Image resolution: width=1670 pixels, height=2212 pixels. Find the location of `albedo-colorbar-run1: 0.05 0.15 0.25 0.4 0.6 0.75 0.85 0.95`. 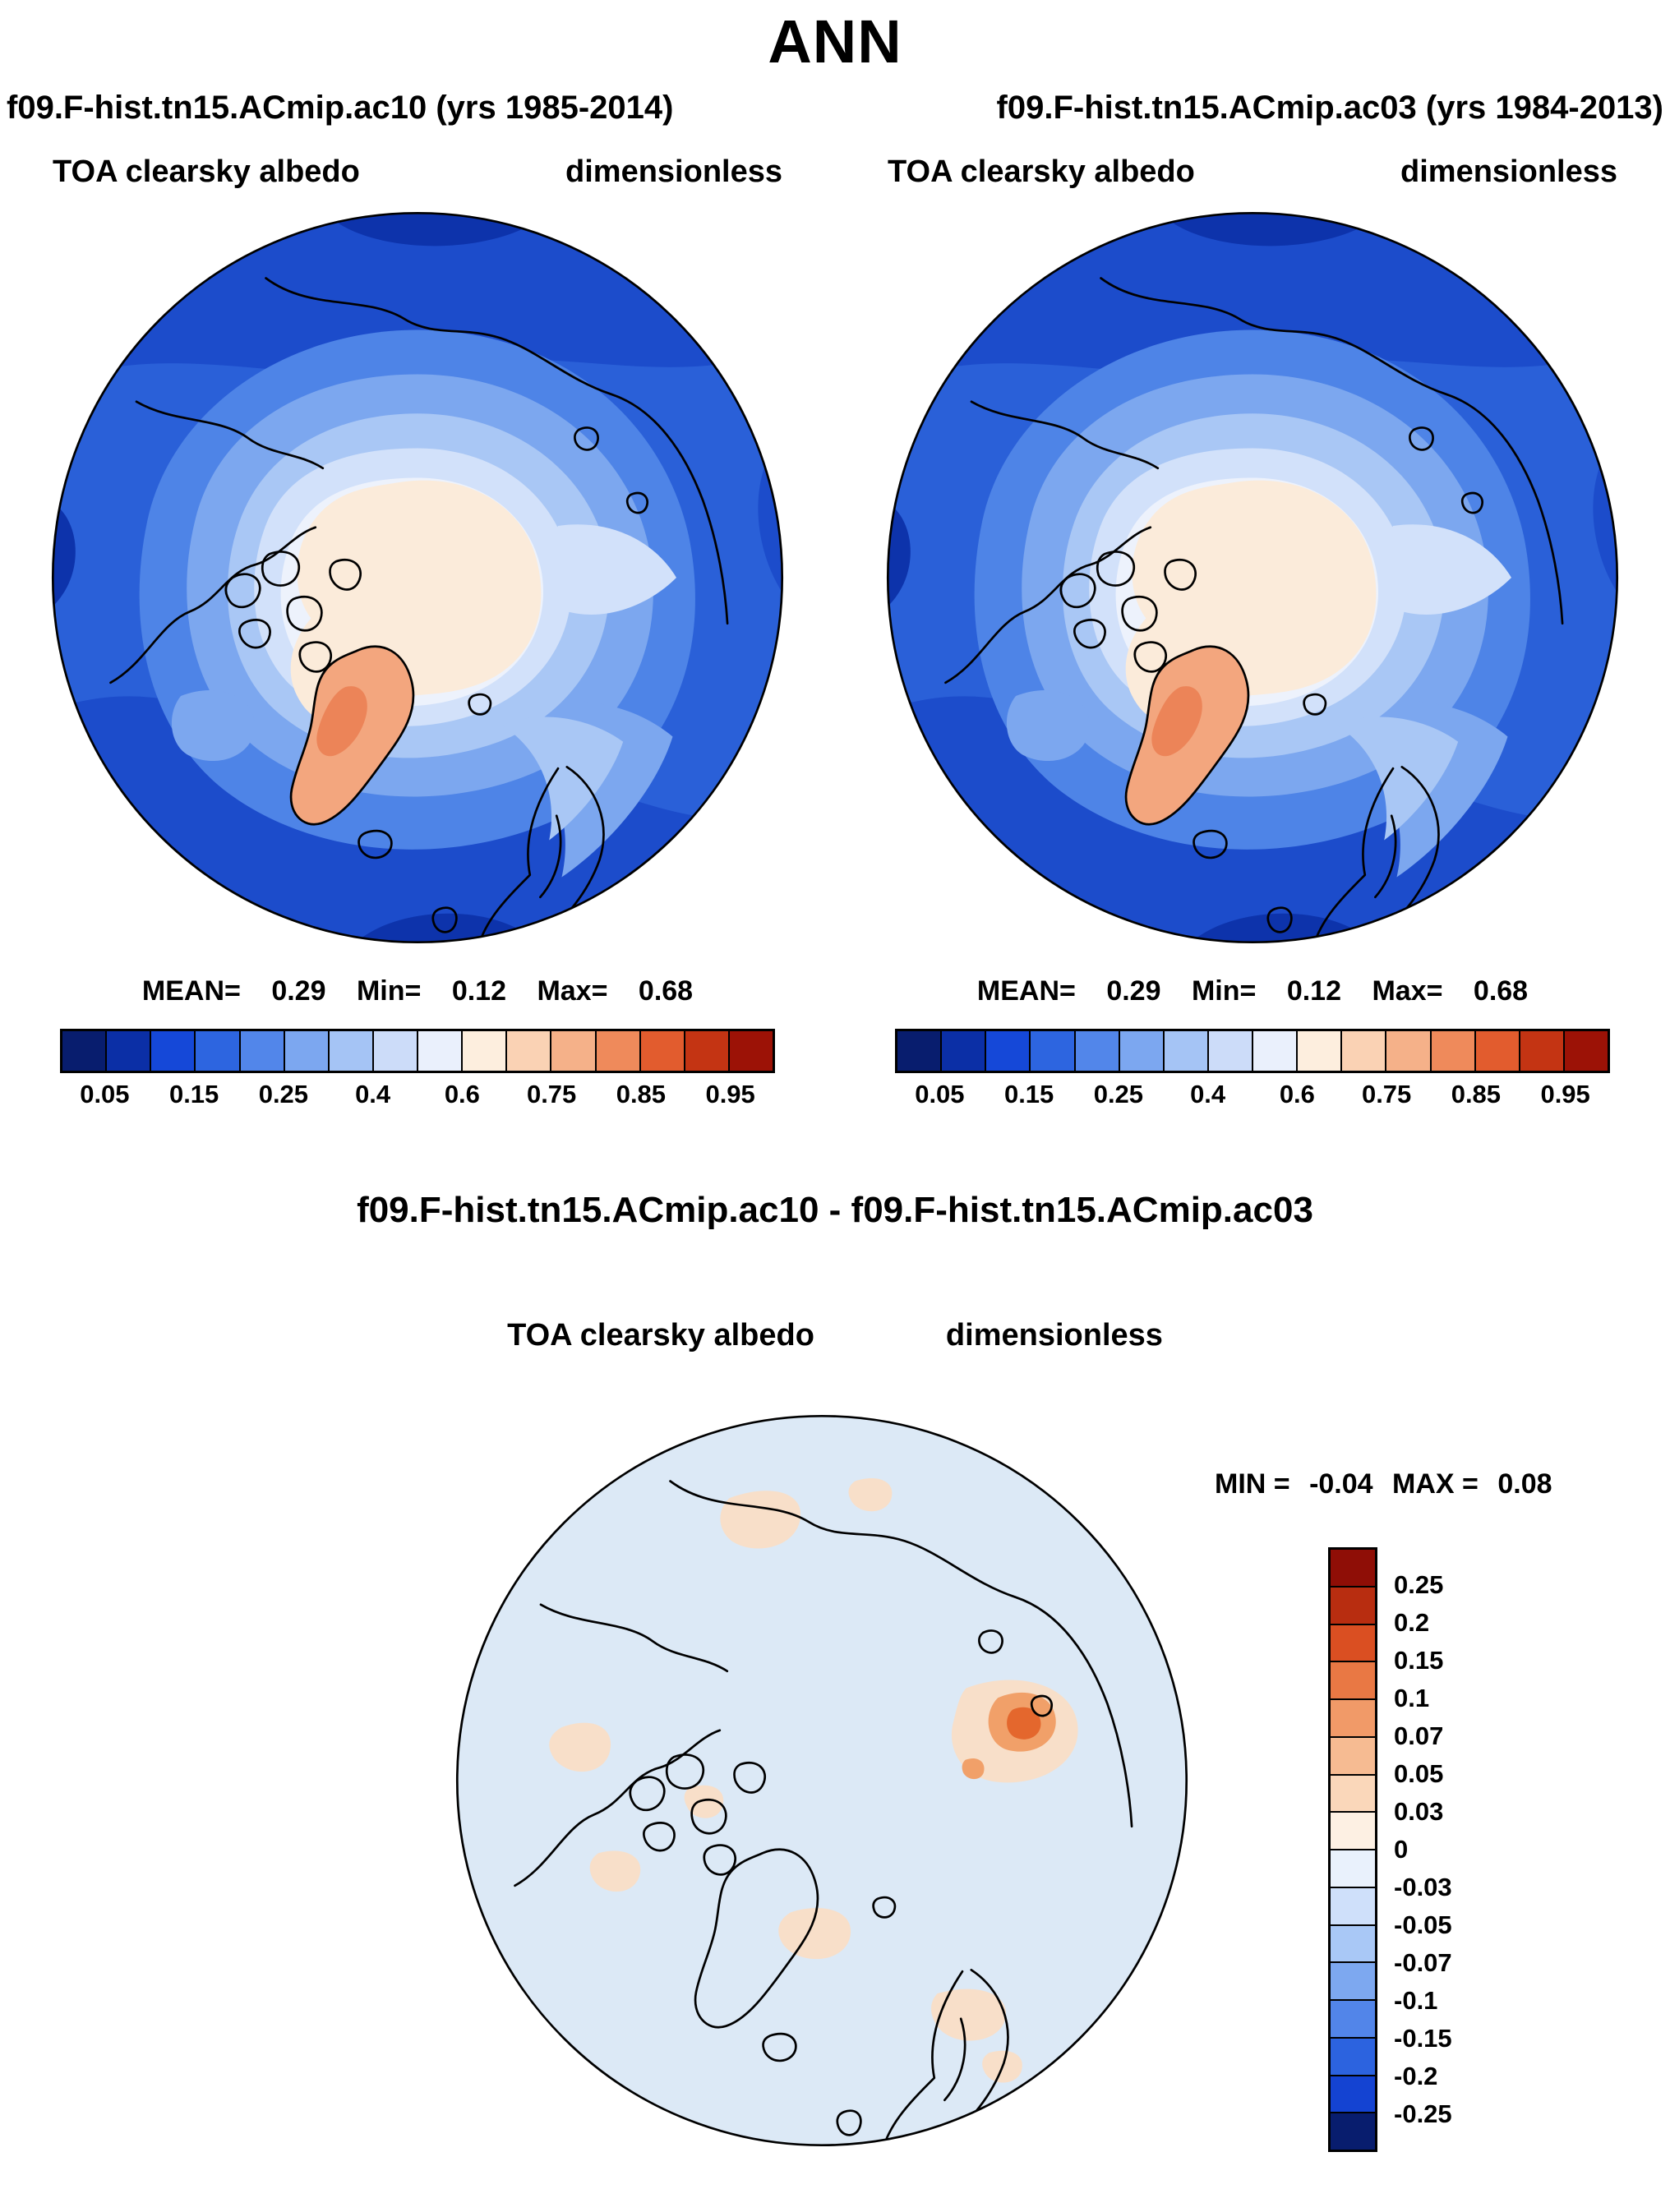

albedo-colorbar-run1: 0.05 0.15 0.25 0.4 0.6 0.75 0.85 0.95 is located at coordinates (417, 1072).